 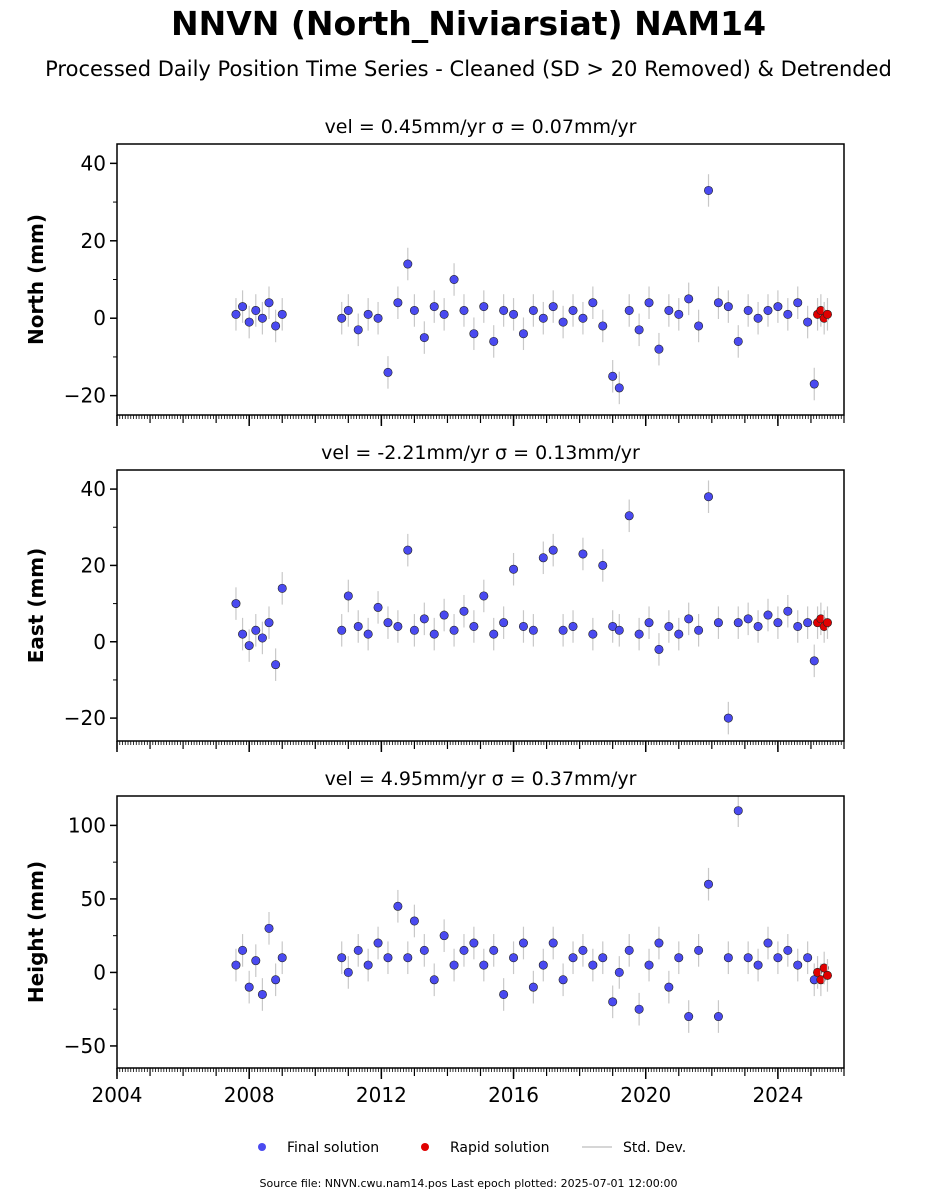 I want to click on y-tick-label: 50, so click(x=93, y=899).